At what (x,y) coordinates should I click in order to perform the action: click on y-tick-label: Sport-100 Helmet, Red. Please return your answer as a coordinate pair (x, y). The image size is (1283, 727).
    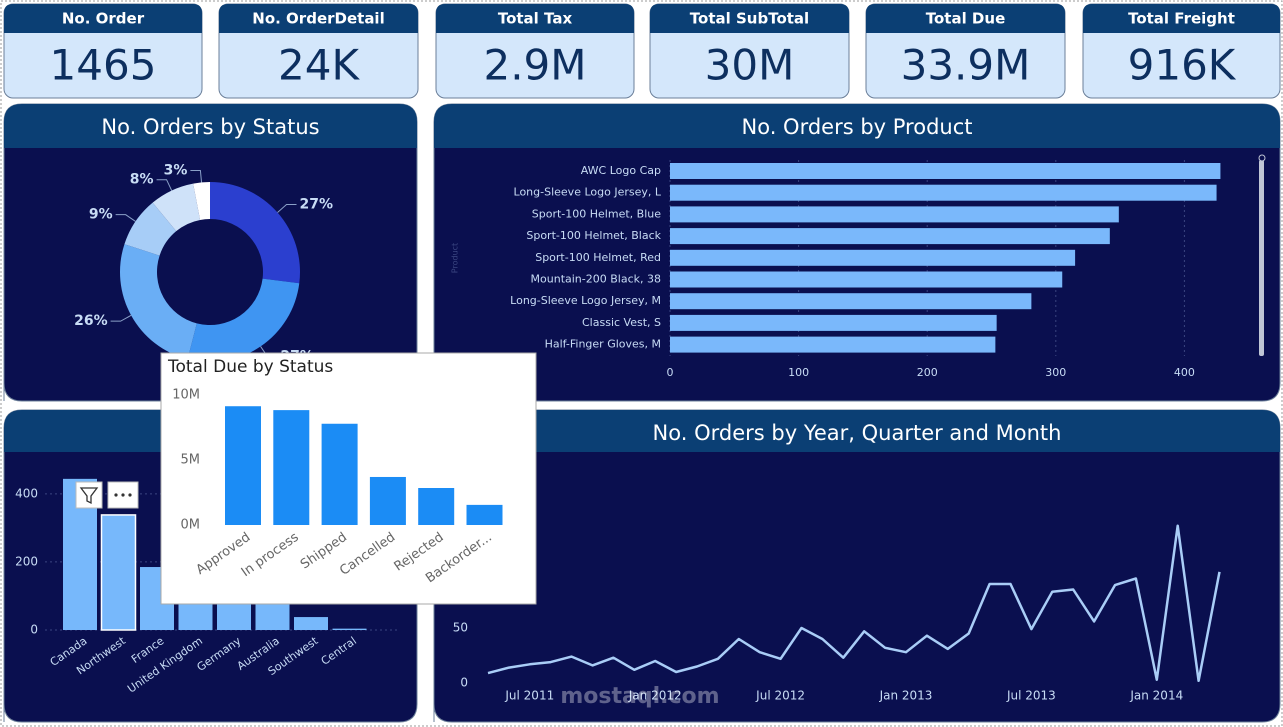
    Looking at the image, I should click on (598, 257).